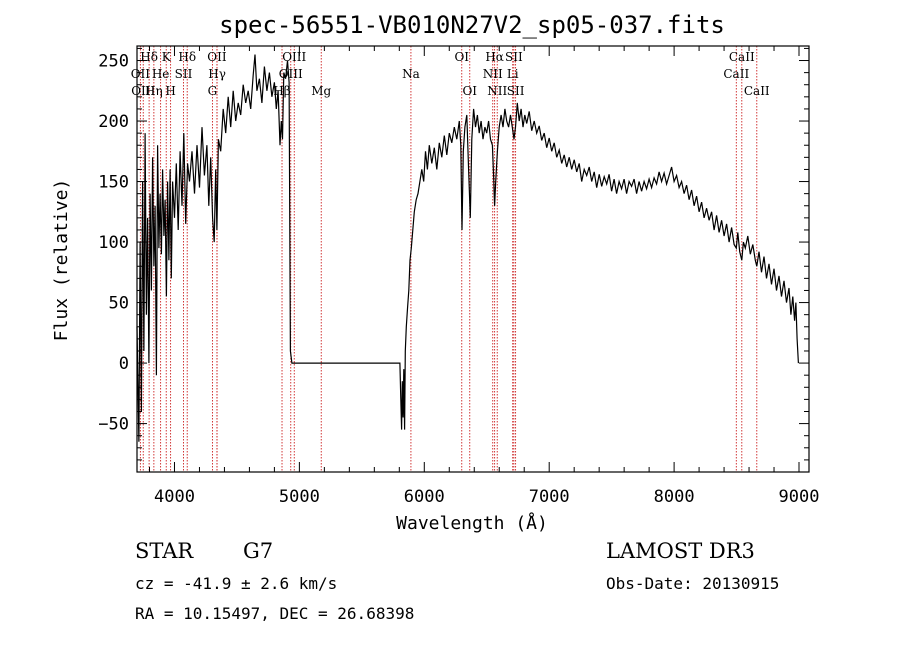 This screenshot has height=649, width=900. Describe the element at coordinates (799, 497) in the screenshot. I see `x-tick-label: 9000` at that location.